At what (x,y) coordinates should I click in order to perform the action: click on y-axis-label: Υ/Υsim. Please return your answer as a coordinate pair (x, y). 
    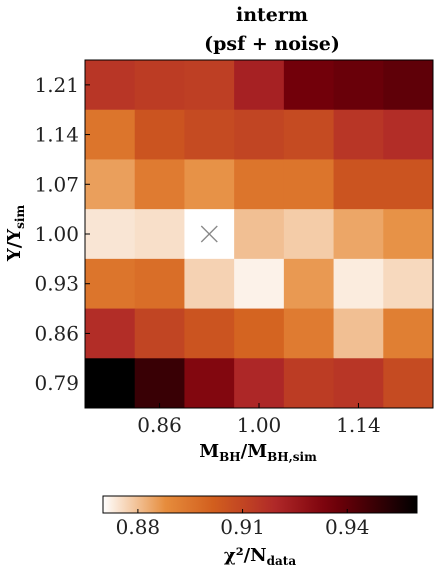
    Looking at the image, I should click on (15, 234).